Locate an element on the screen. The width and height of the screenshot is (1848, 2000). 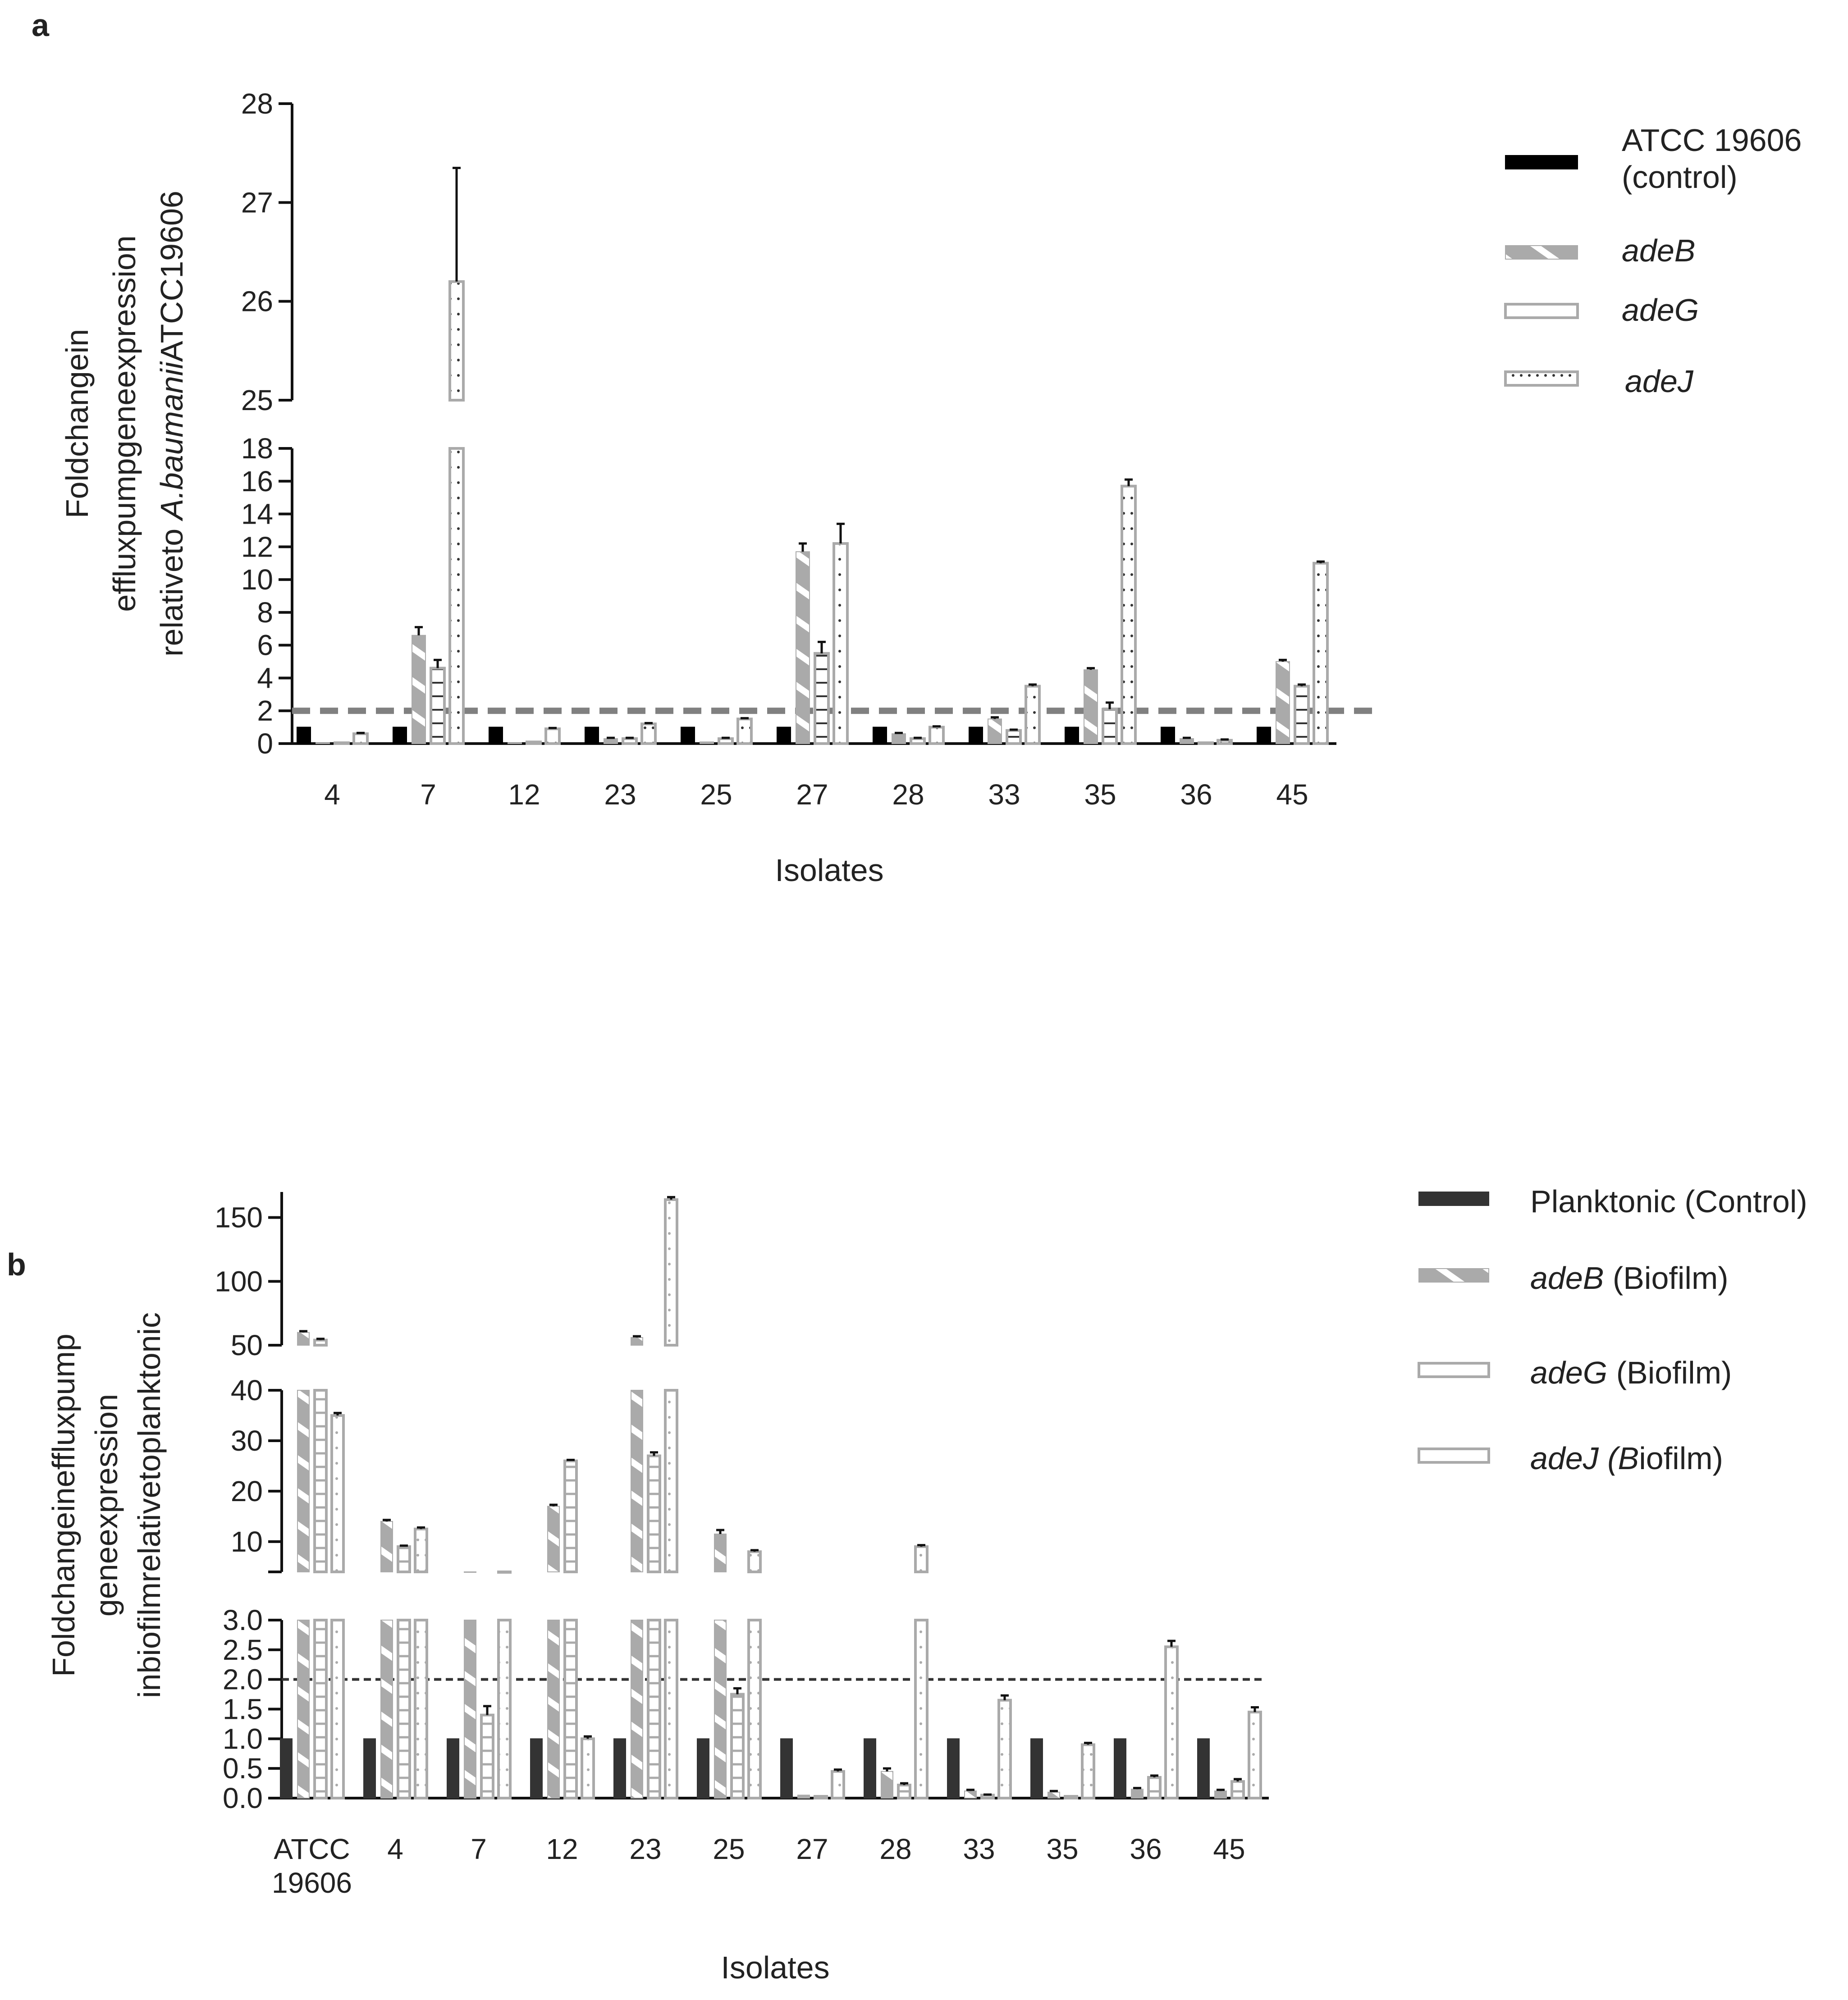
b-y-tick-label: 100 is located at coordinates (239, 1281).